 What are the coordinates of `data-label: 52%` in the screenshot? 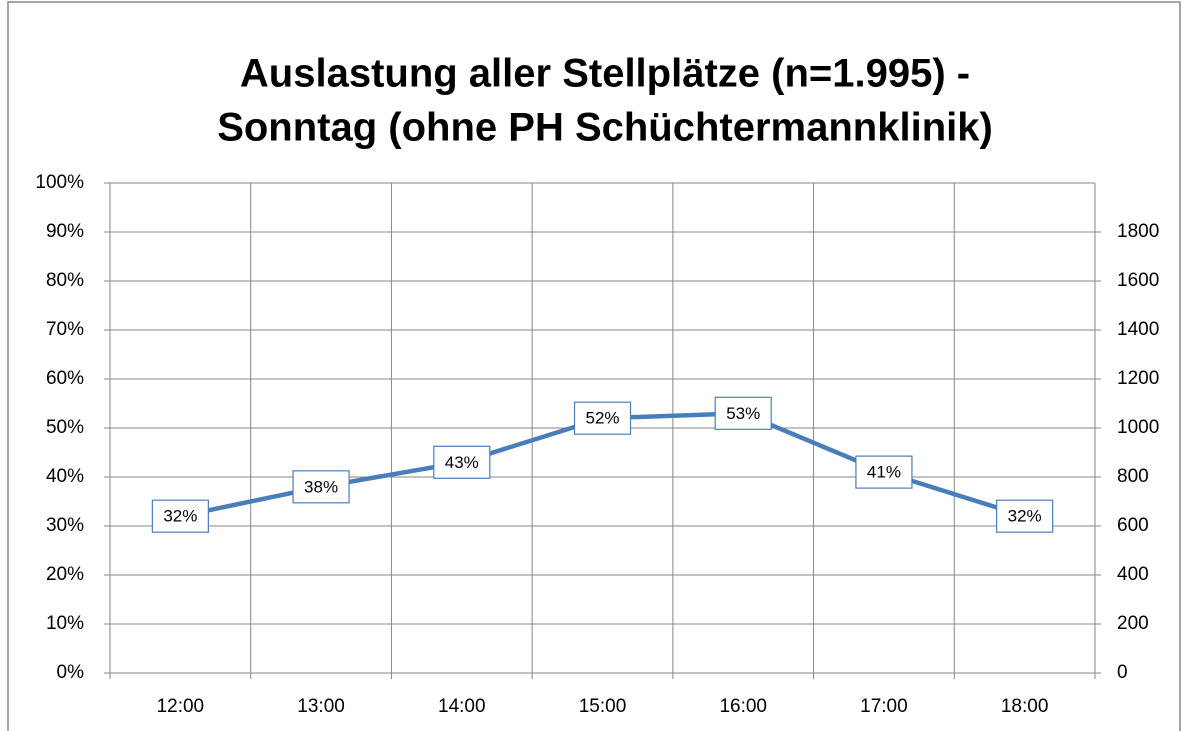 It's located at (602, 418).